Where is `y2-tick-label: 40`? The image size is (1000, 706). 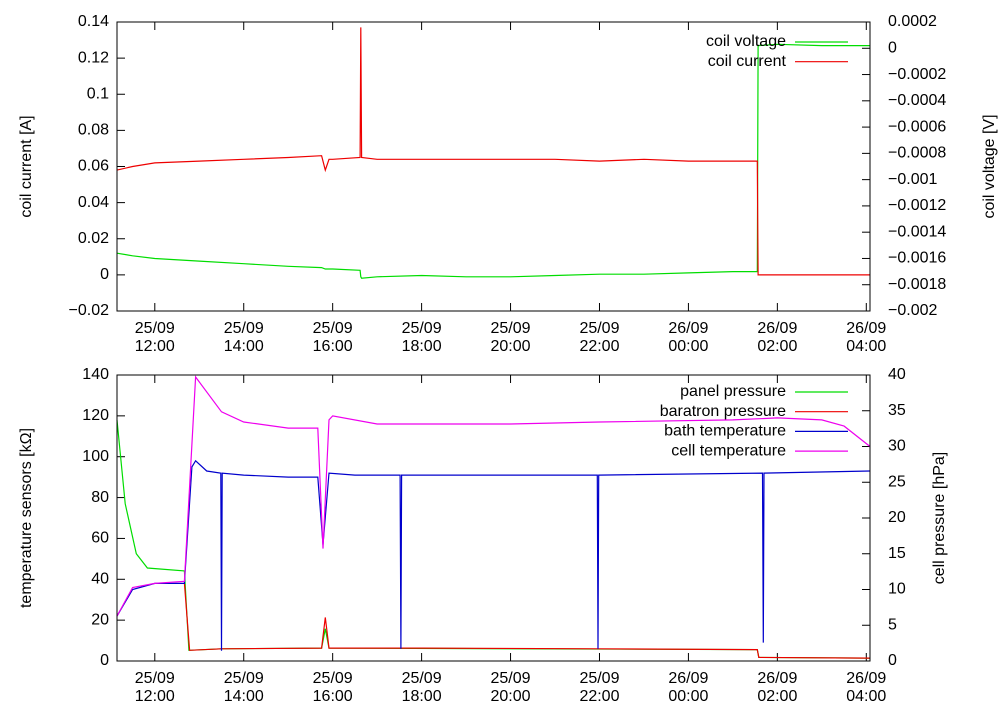
y2-tick-label: 40 is located at coordinates (897, 374).